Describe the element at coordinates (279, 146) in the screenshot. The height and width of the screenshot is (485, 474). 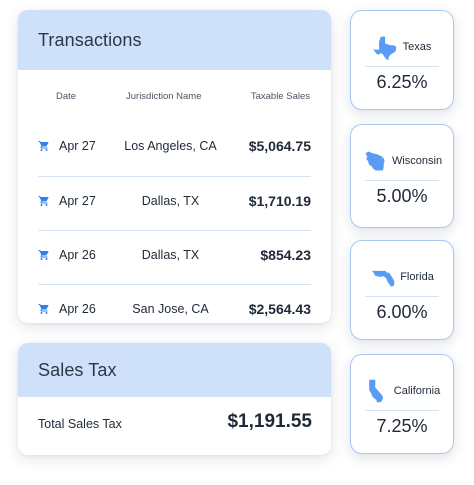
I see `transaction-amount: $5,064.75` at that location.